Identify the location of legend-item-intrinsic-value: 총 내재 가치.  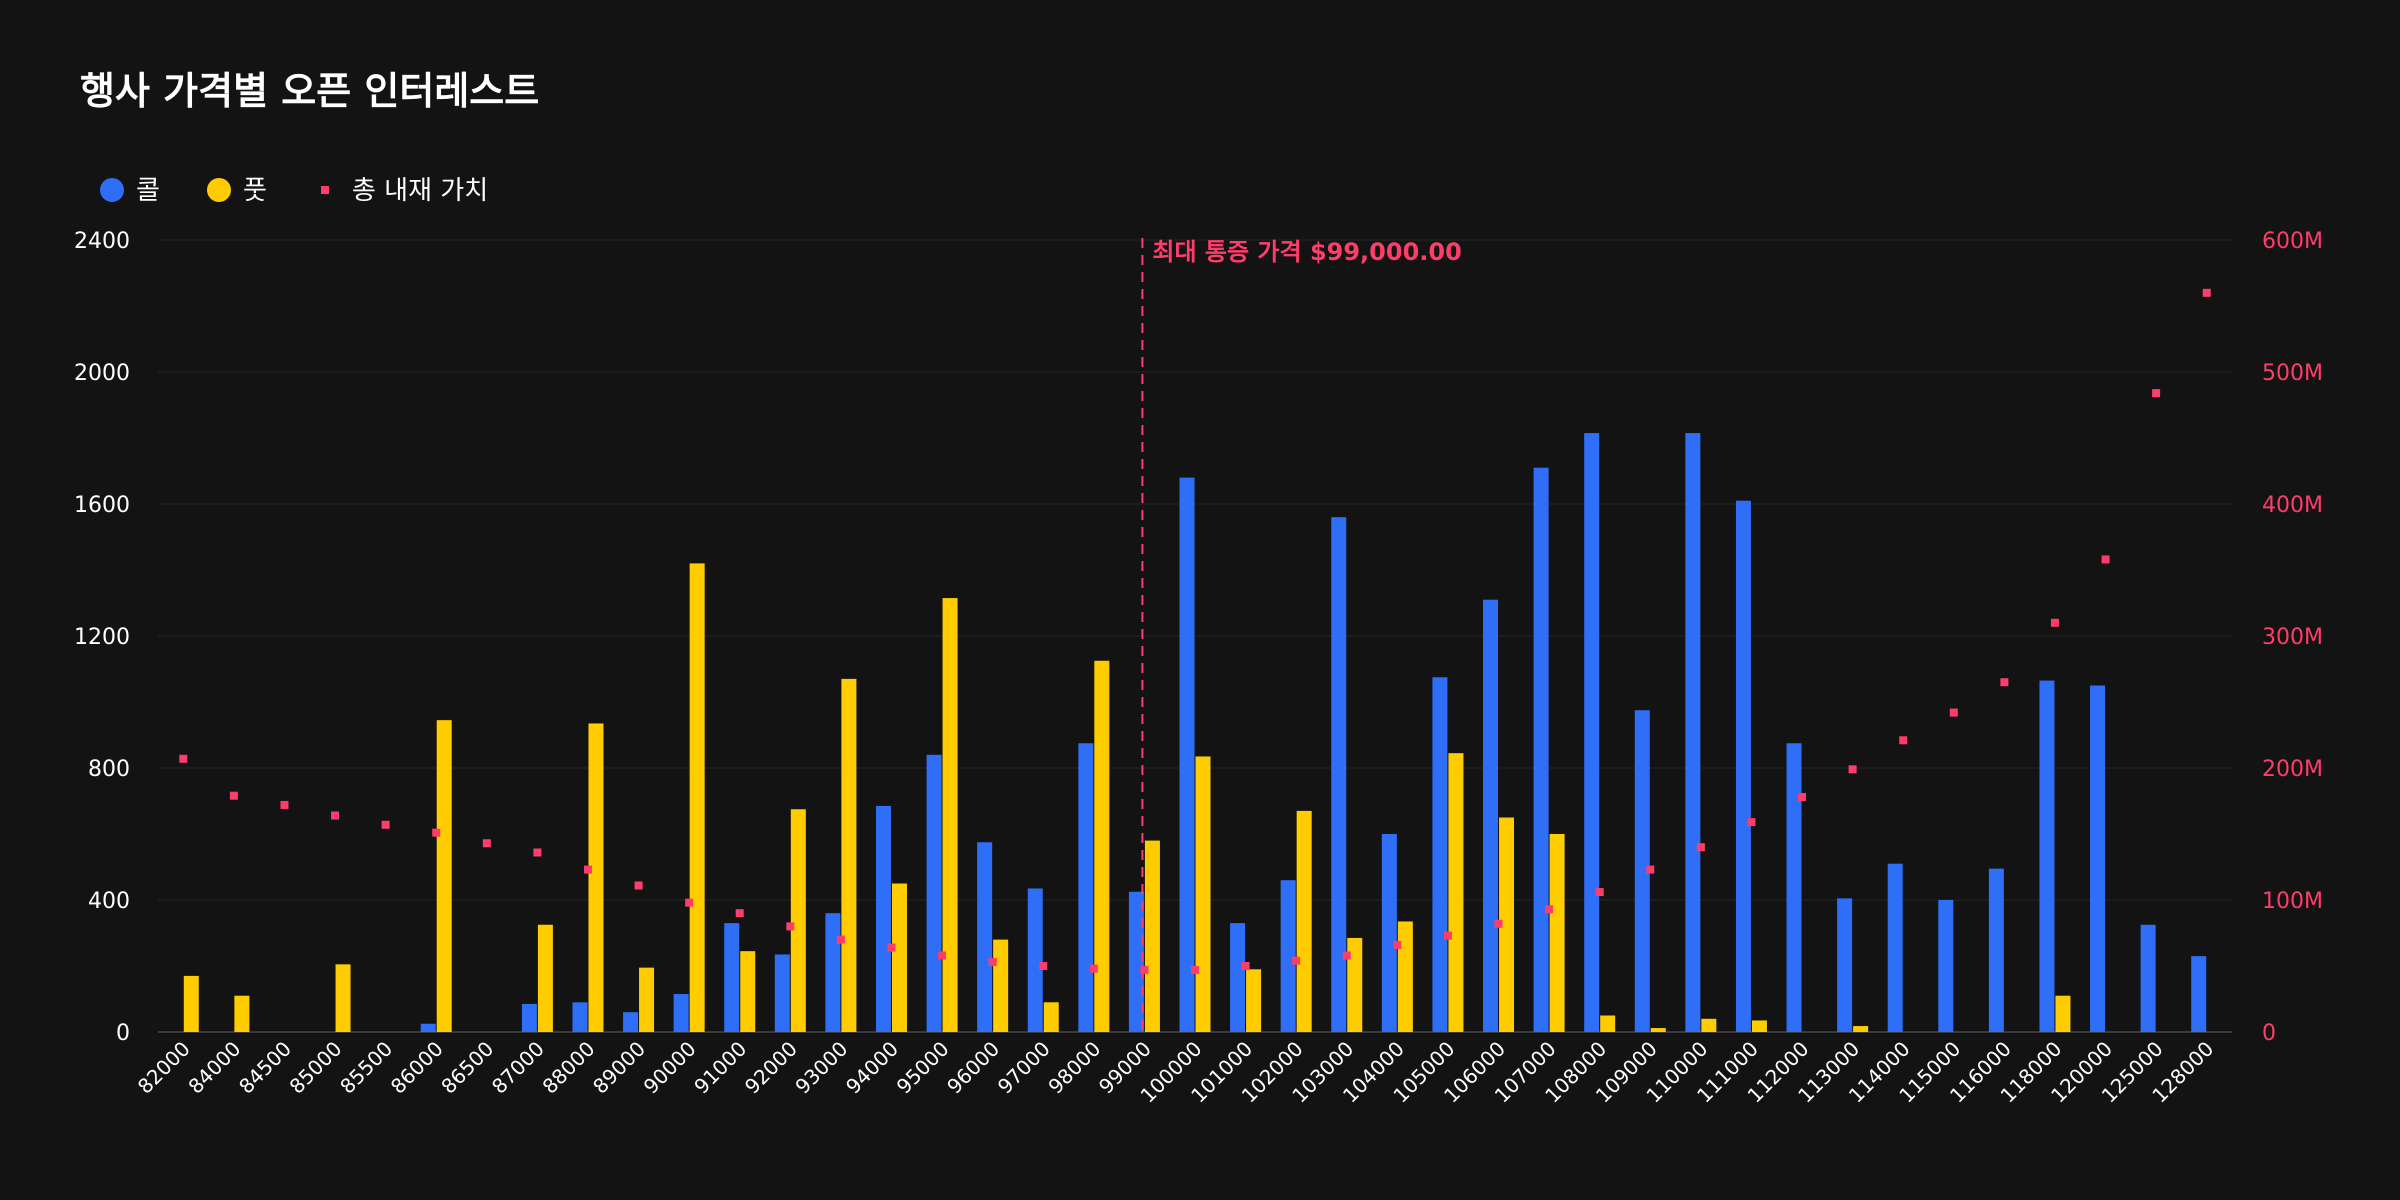
(404, 191).